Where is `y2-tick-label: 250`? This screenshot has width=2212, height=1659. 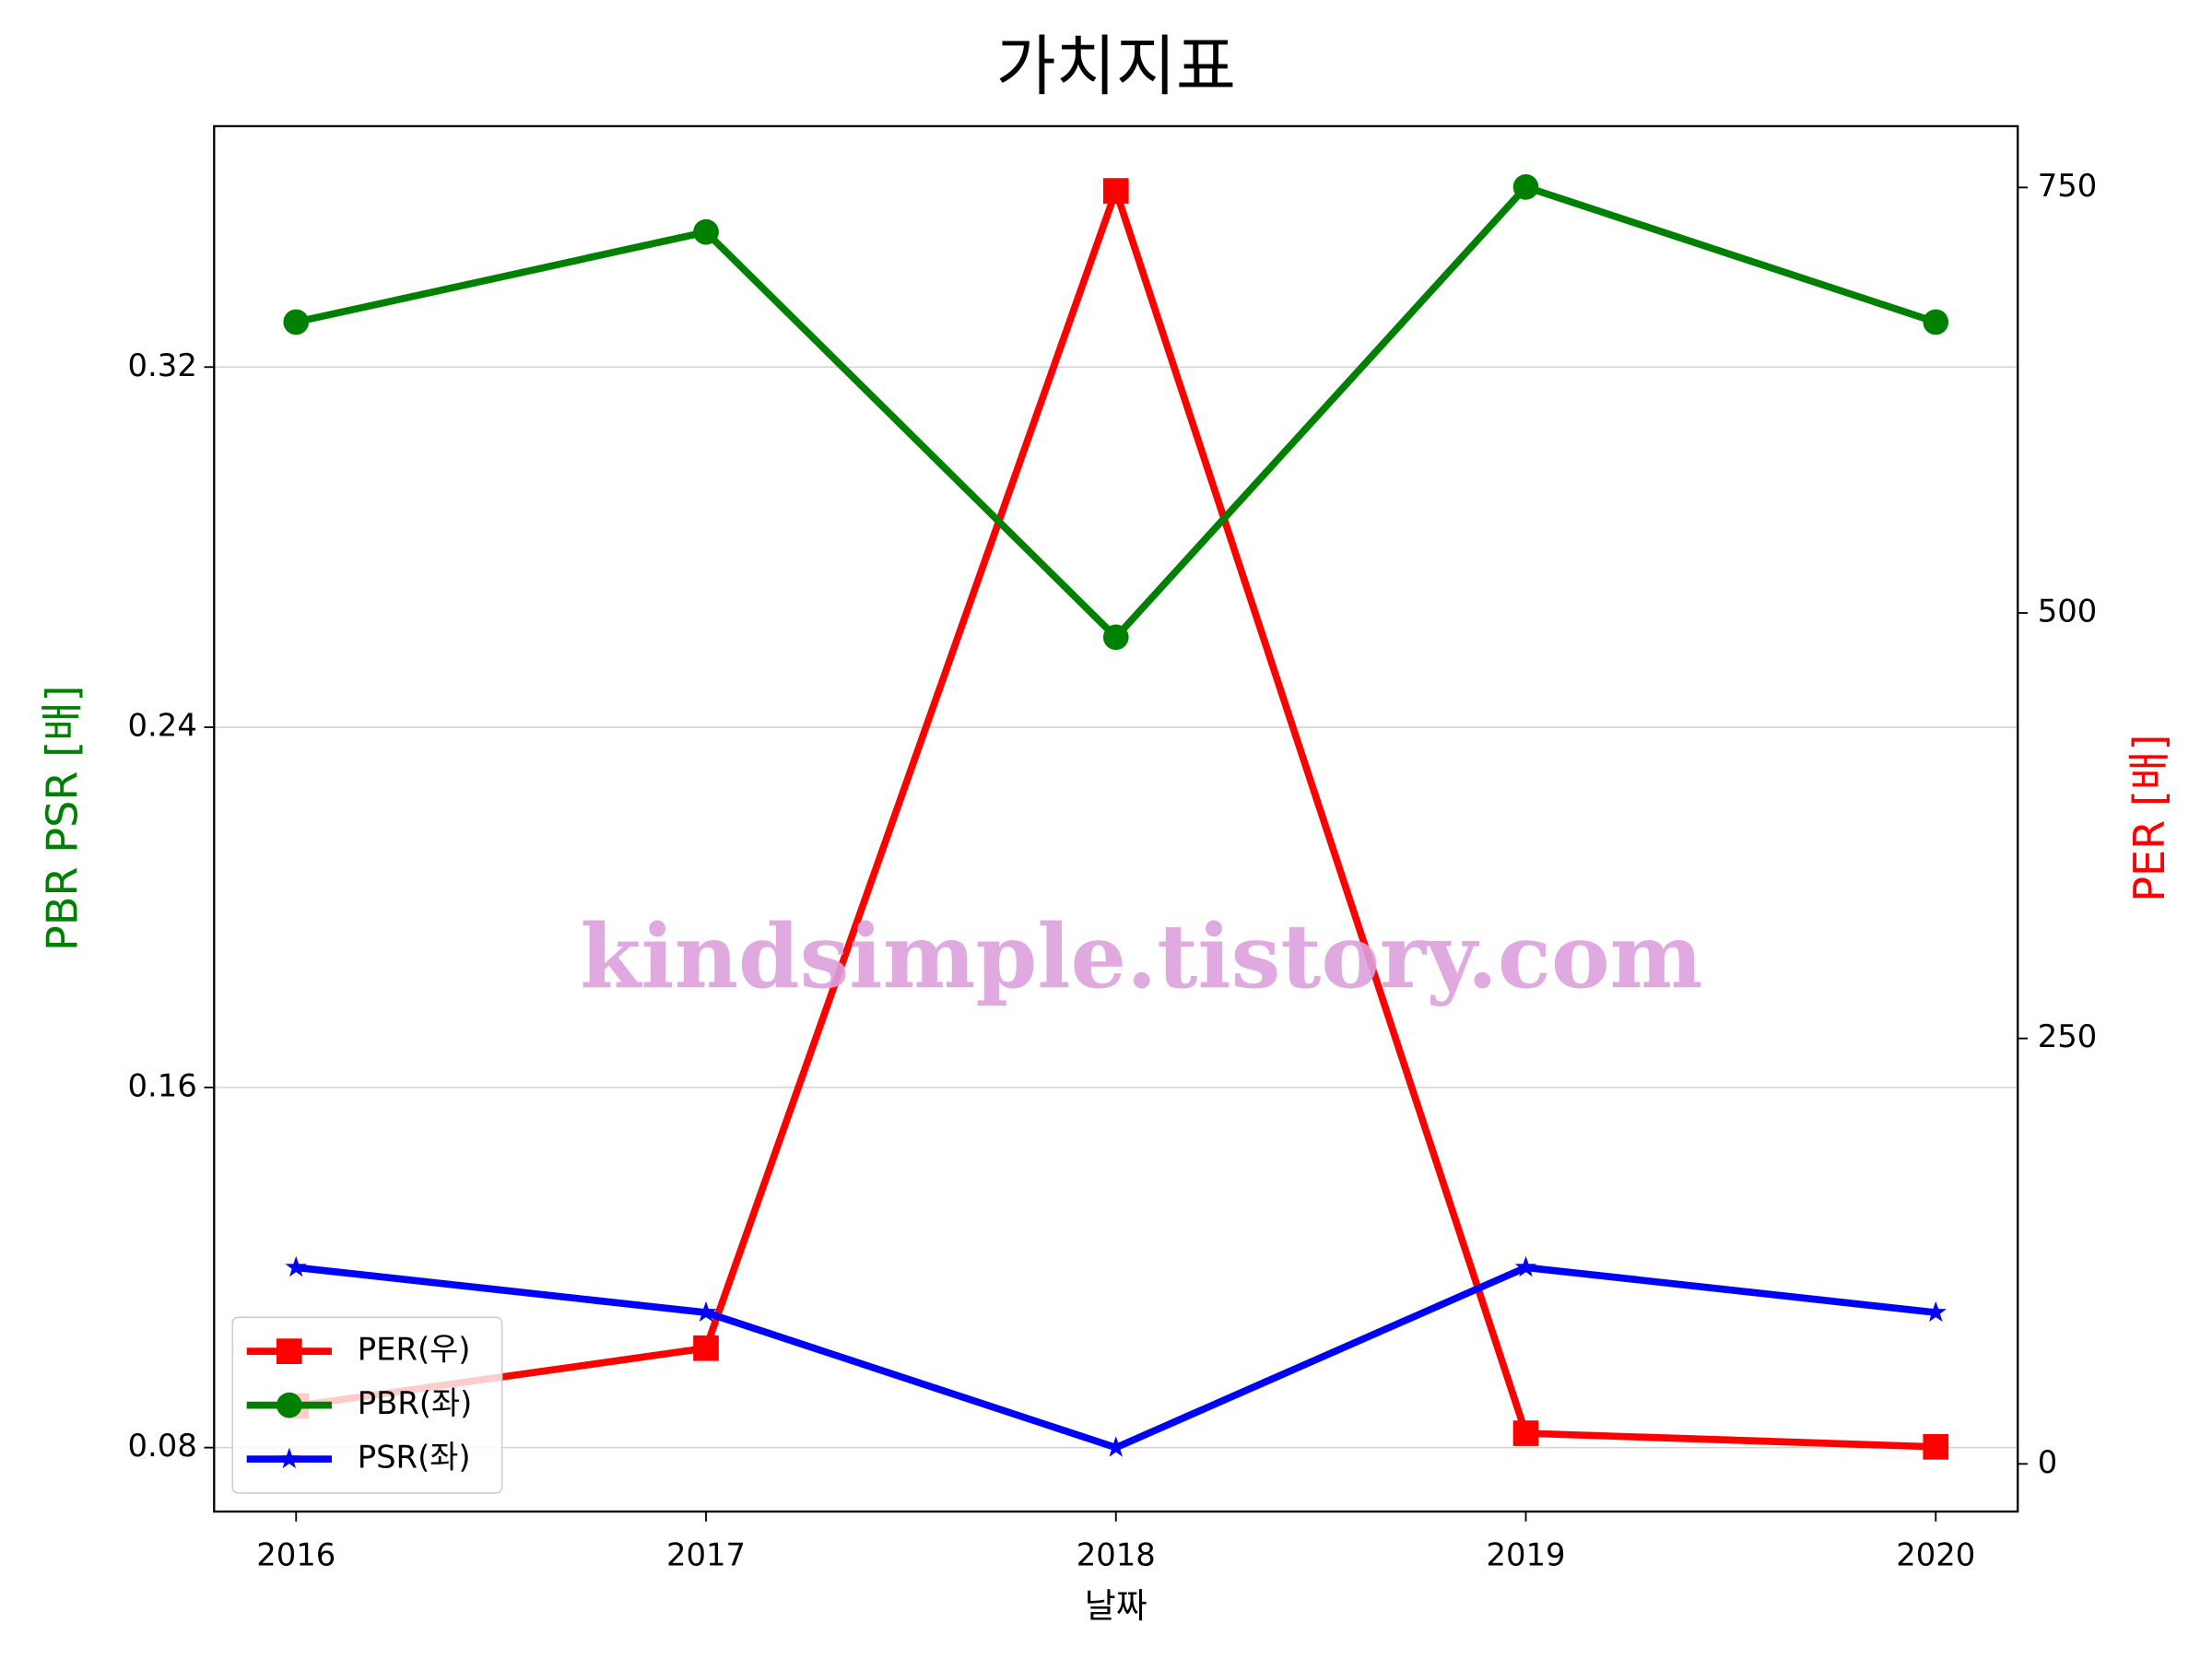
y2-tick-label: 250 is located at coordinates (2068, 1036).